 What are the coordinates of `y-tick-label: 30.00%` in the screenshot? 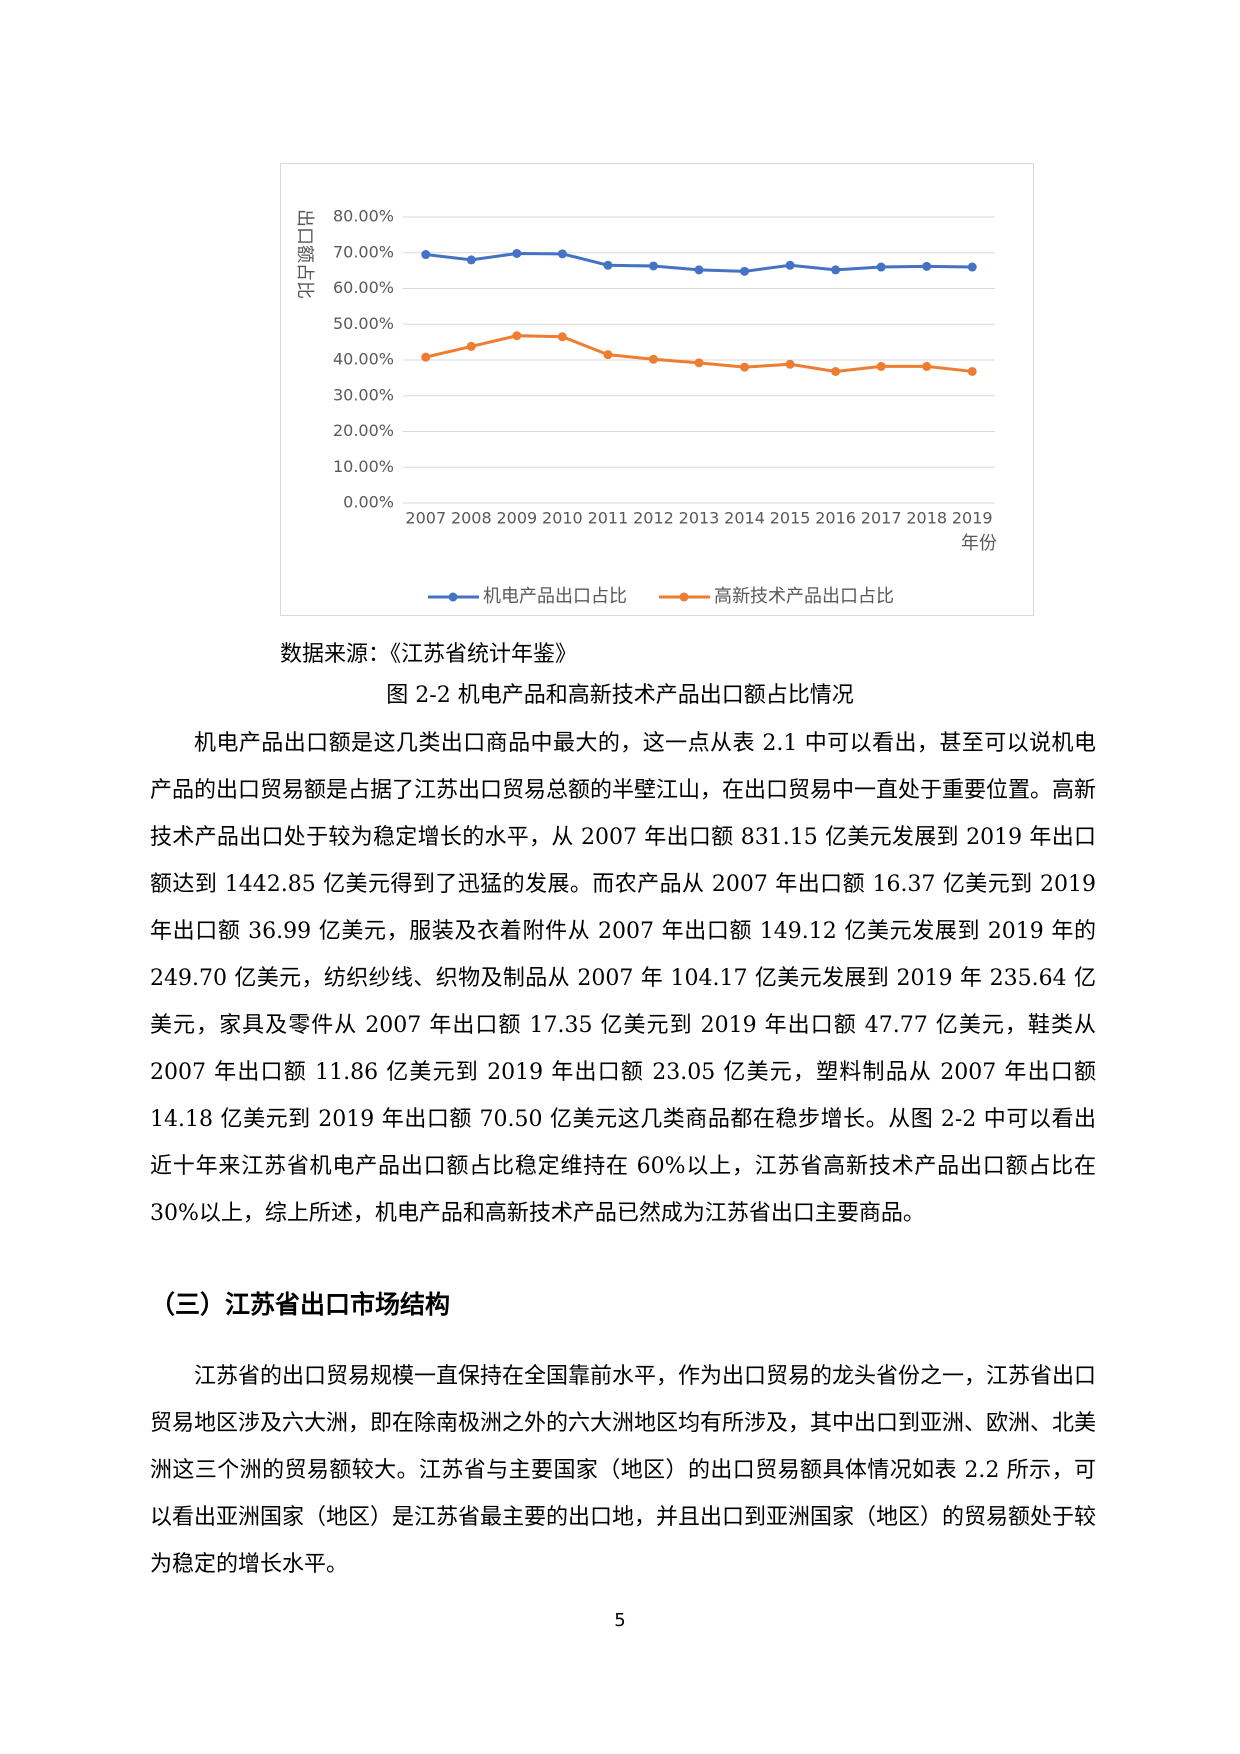 It's located at (363, 394).